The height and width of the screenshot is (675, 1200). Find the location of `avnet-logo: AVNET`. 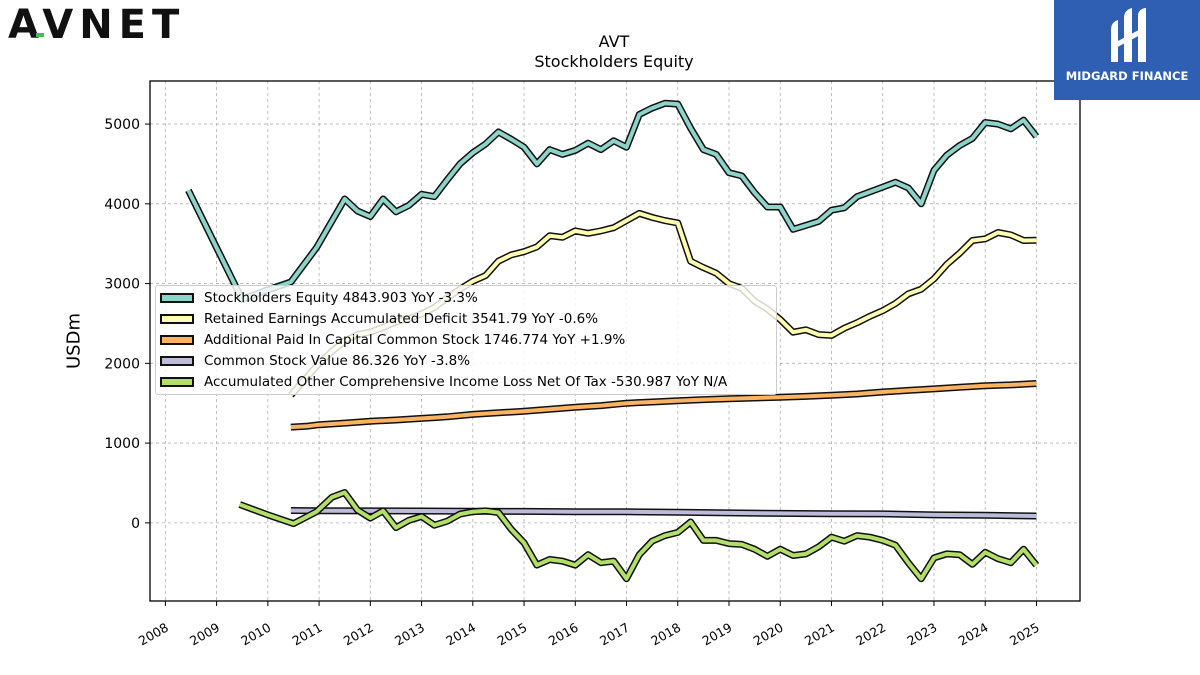

avnet-logo: AVNET is located at coordinates (97, 25).